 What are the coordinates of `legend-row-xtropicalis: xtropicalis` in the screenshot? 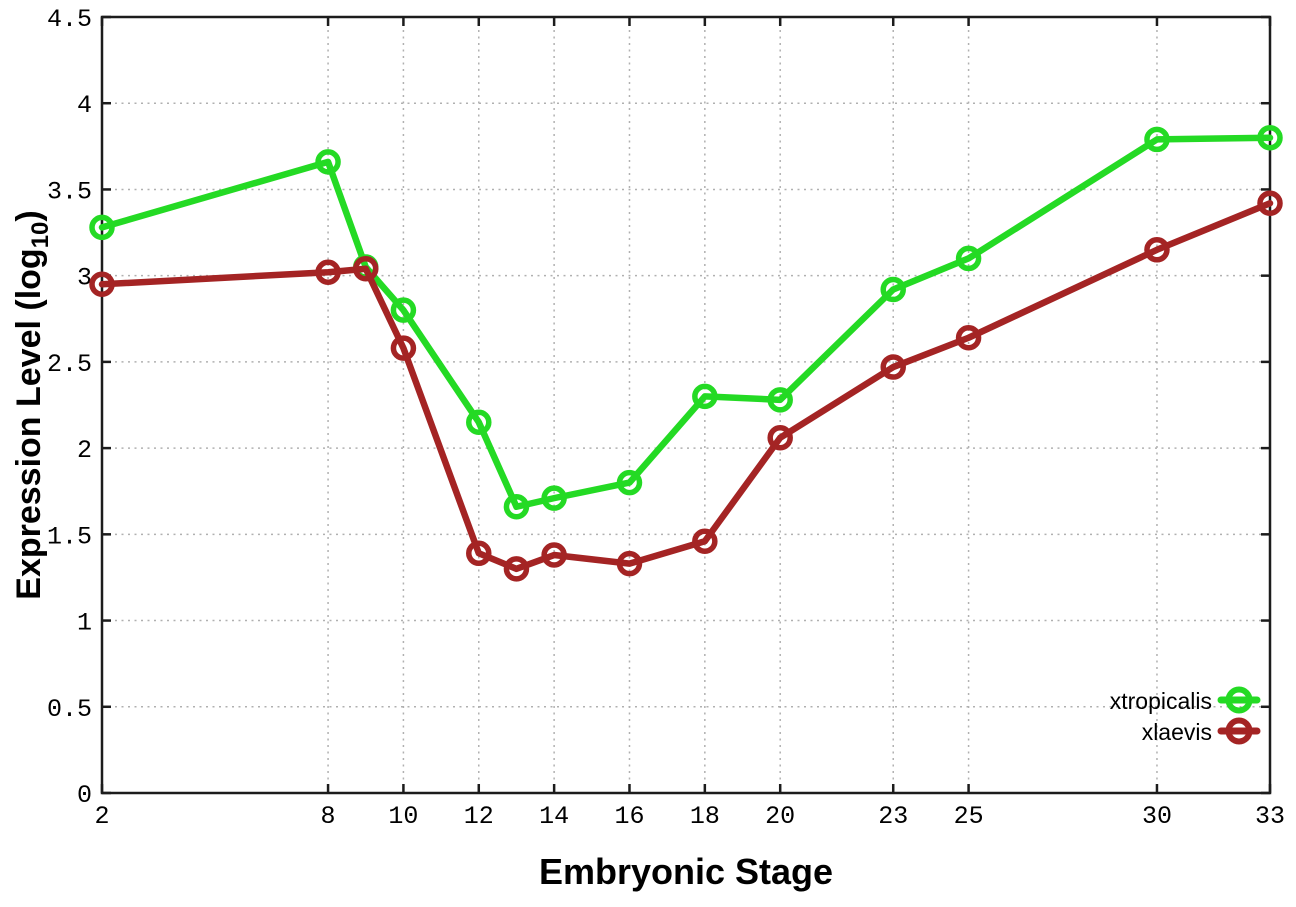 It's located at (1185, 700).